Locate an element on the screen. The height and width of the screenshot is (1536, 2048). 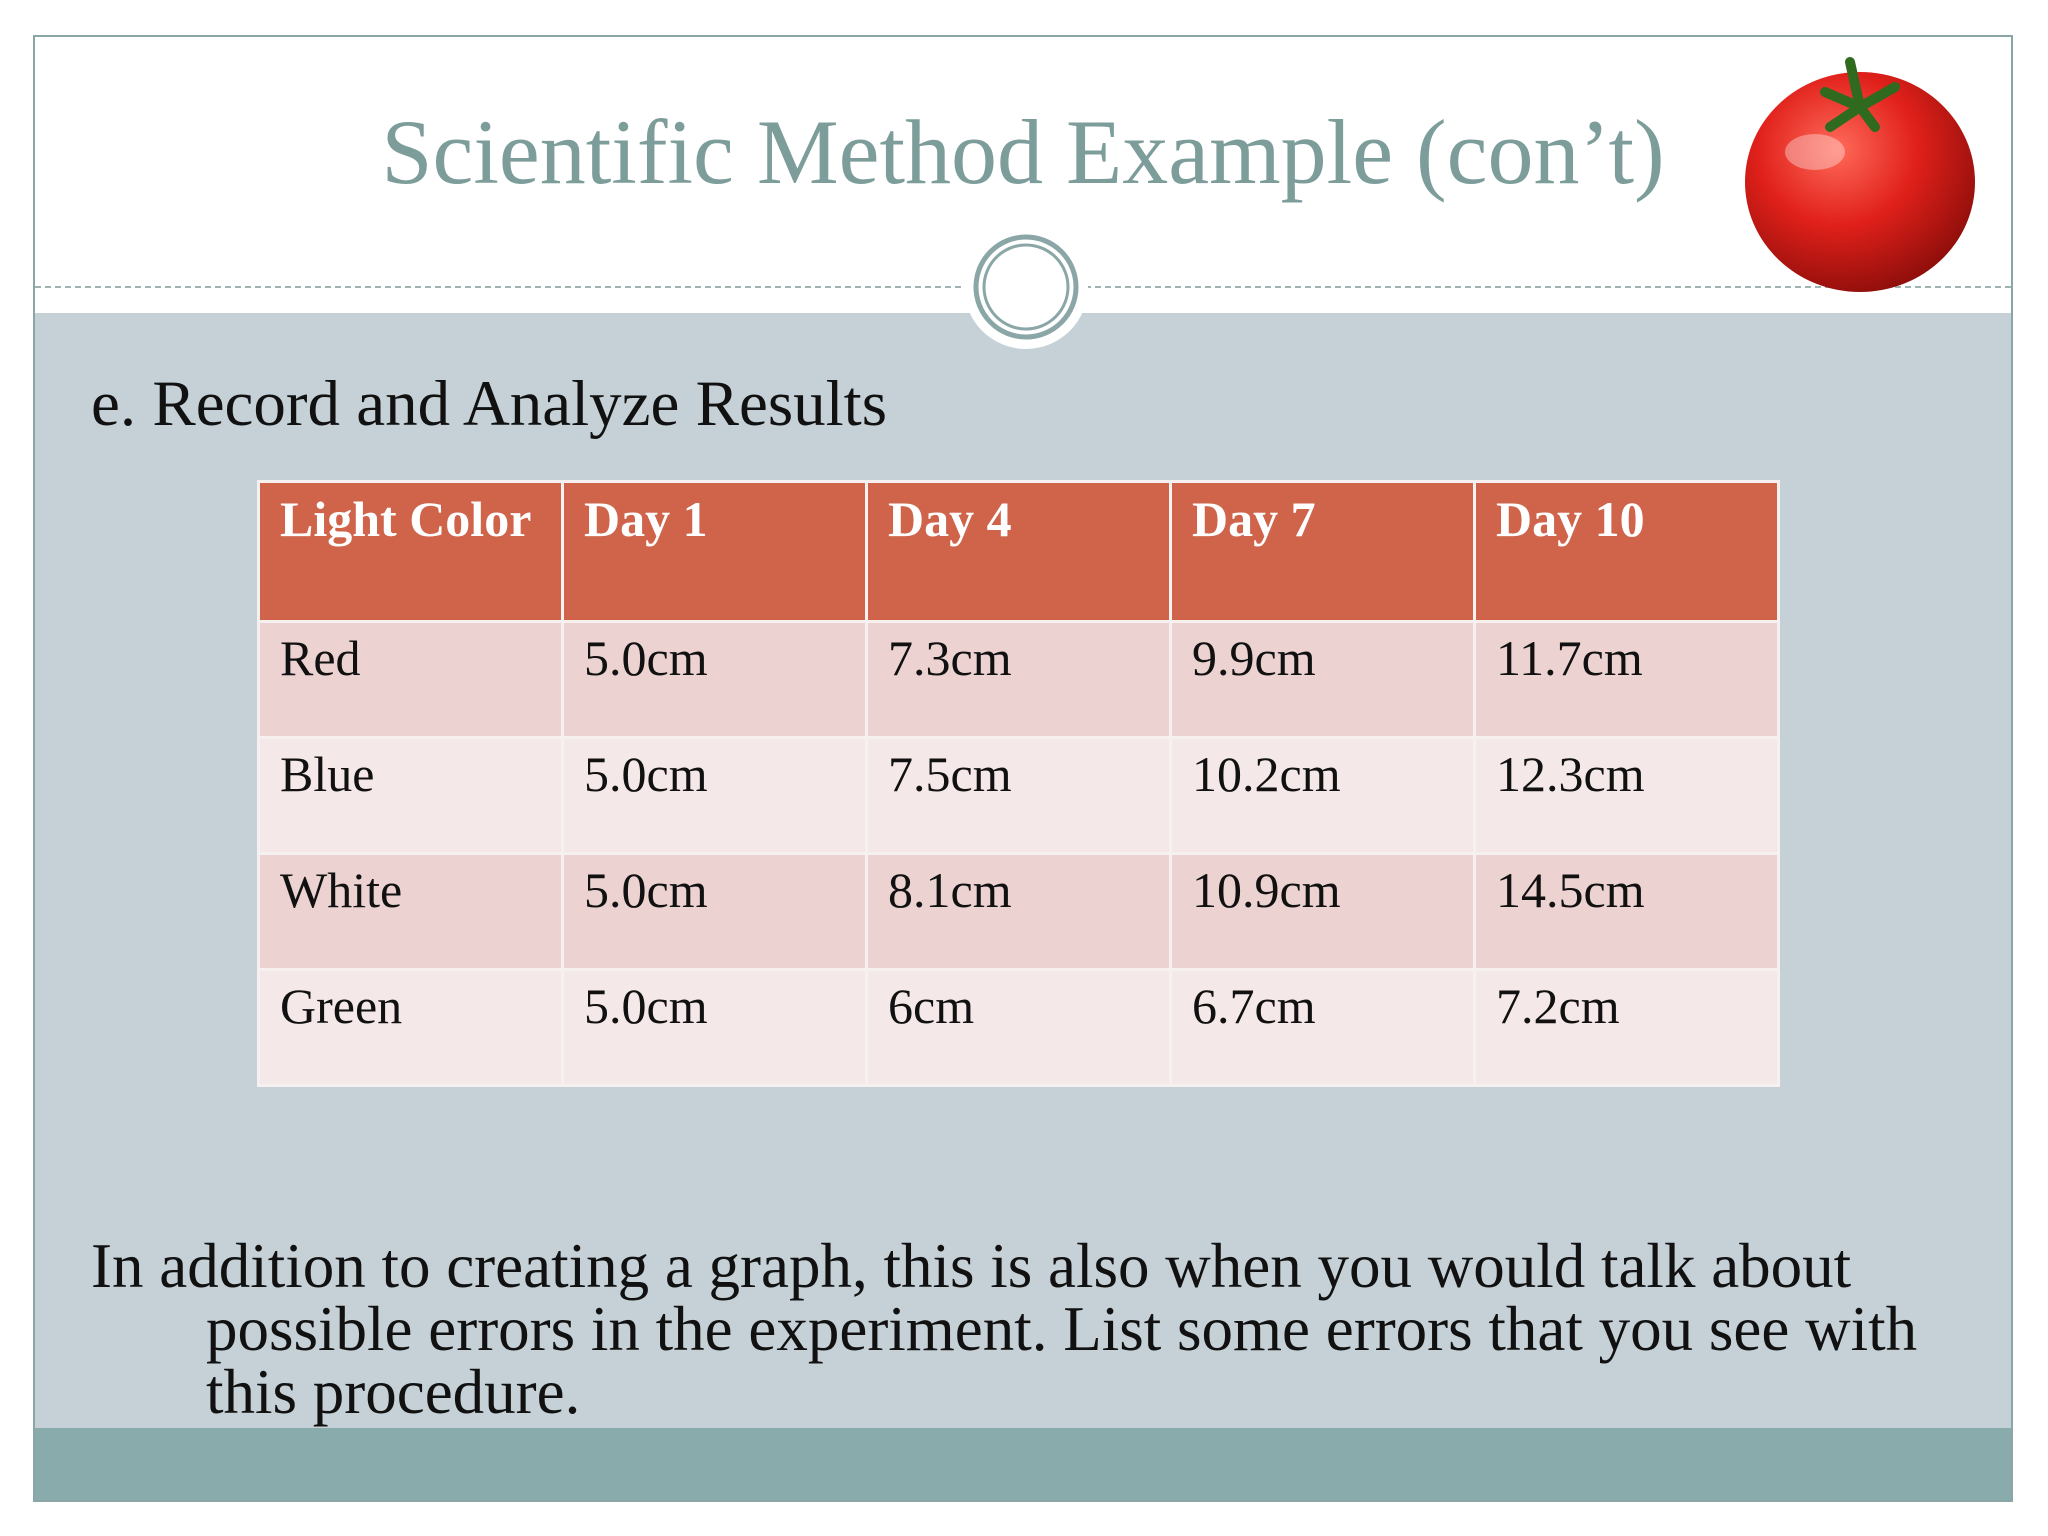
table-cell: 9.9cm is located at coordinates (1322, 679).